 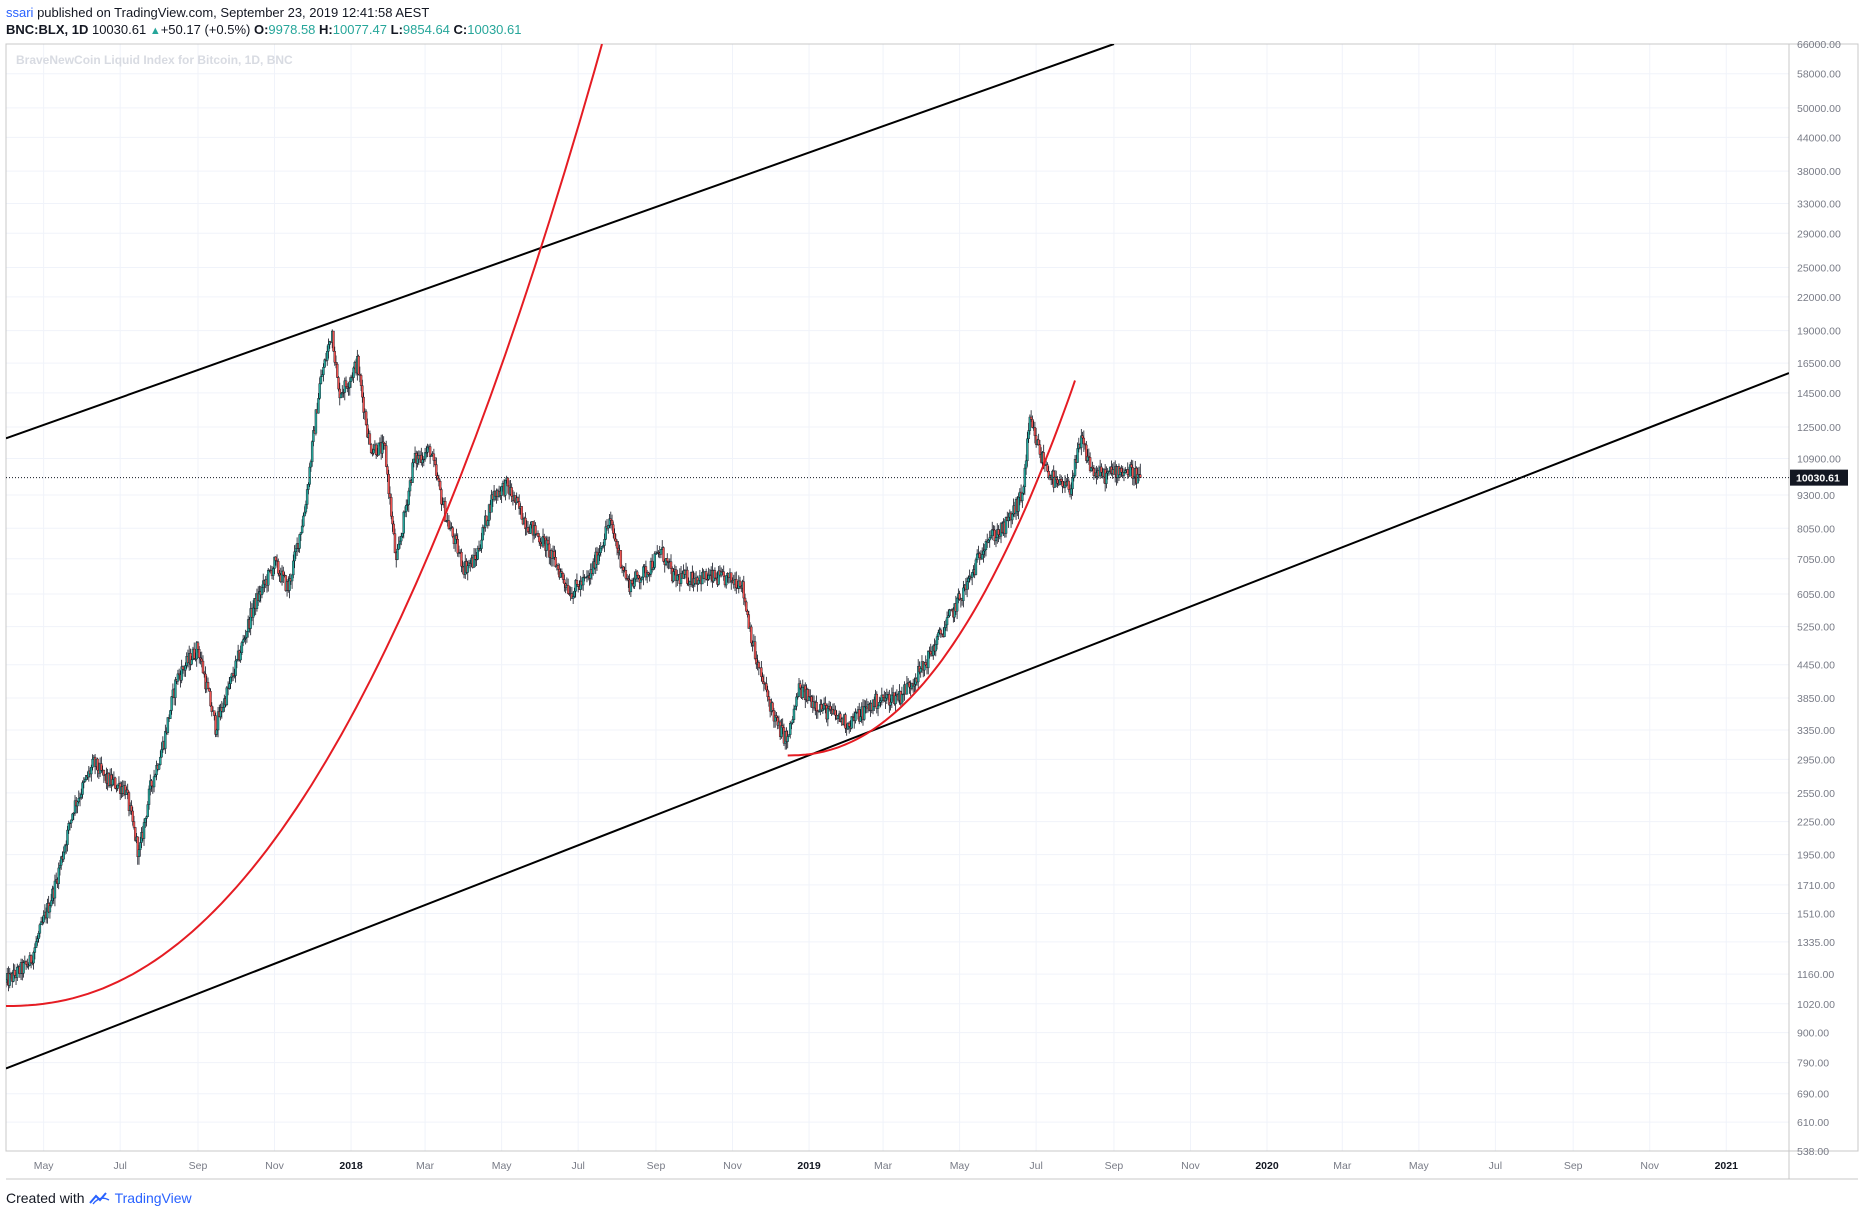 I want to click on time-tick-label: 2021, so click(x=1727, y=1166).